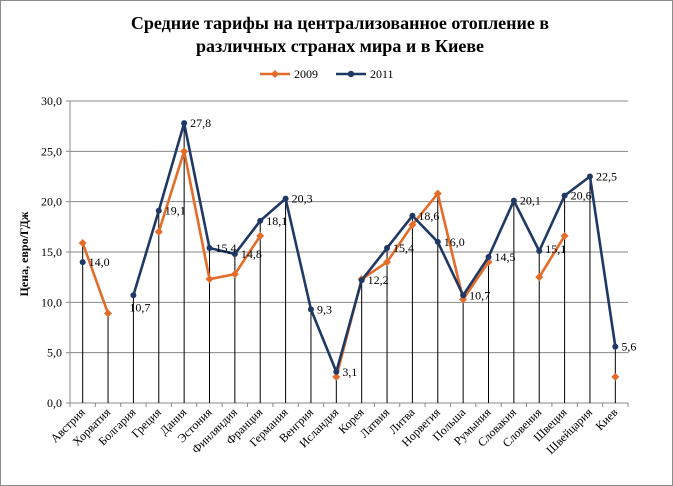  I want to click on legend-label-2009: 2009, so click(306, 74).